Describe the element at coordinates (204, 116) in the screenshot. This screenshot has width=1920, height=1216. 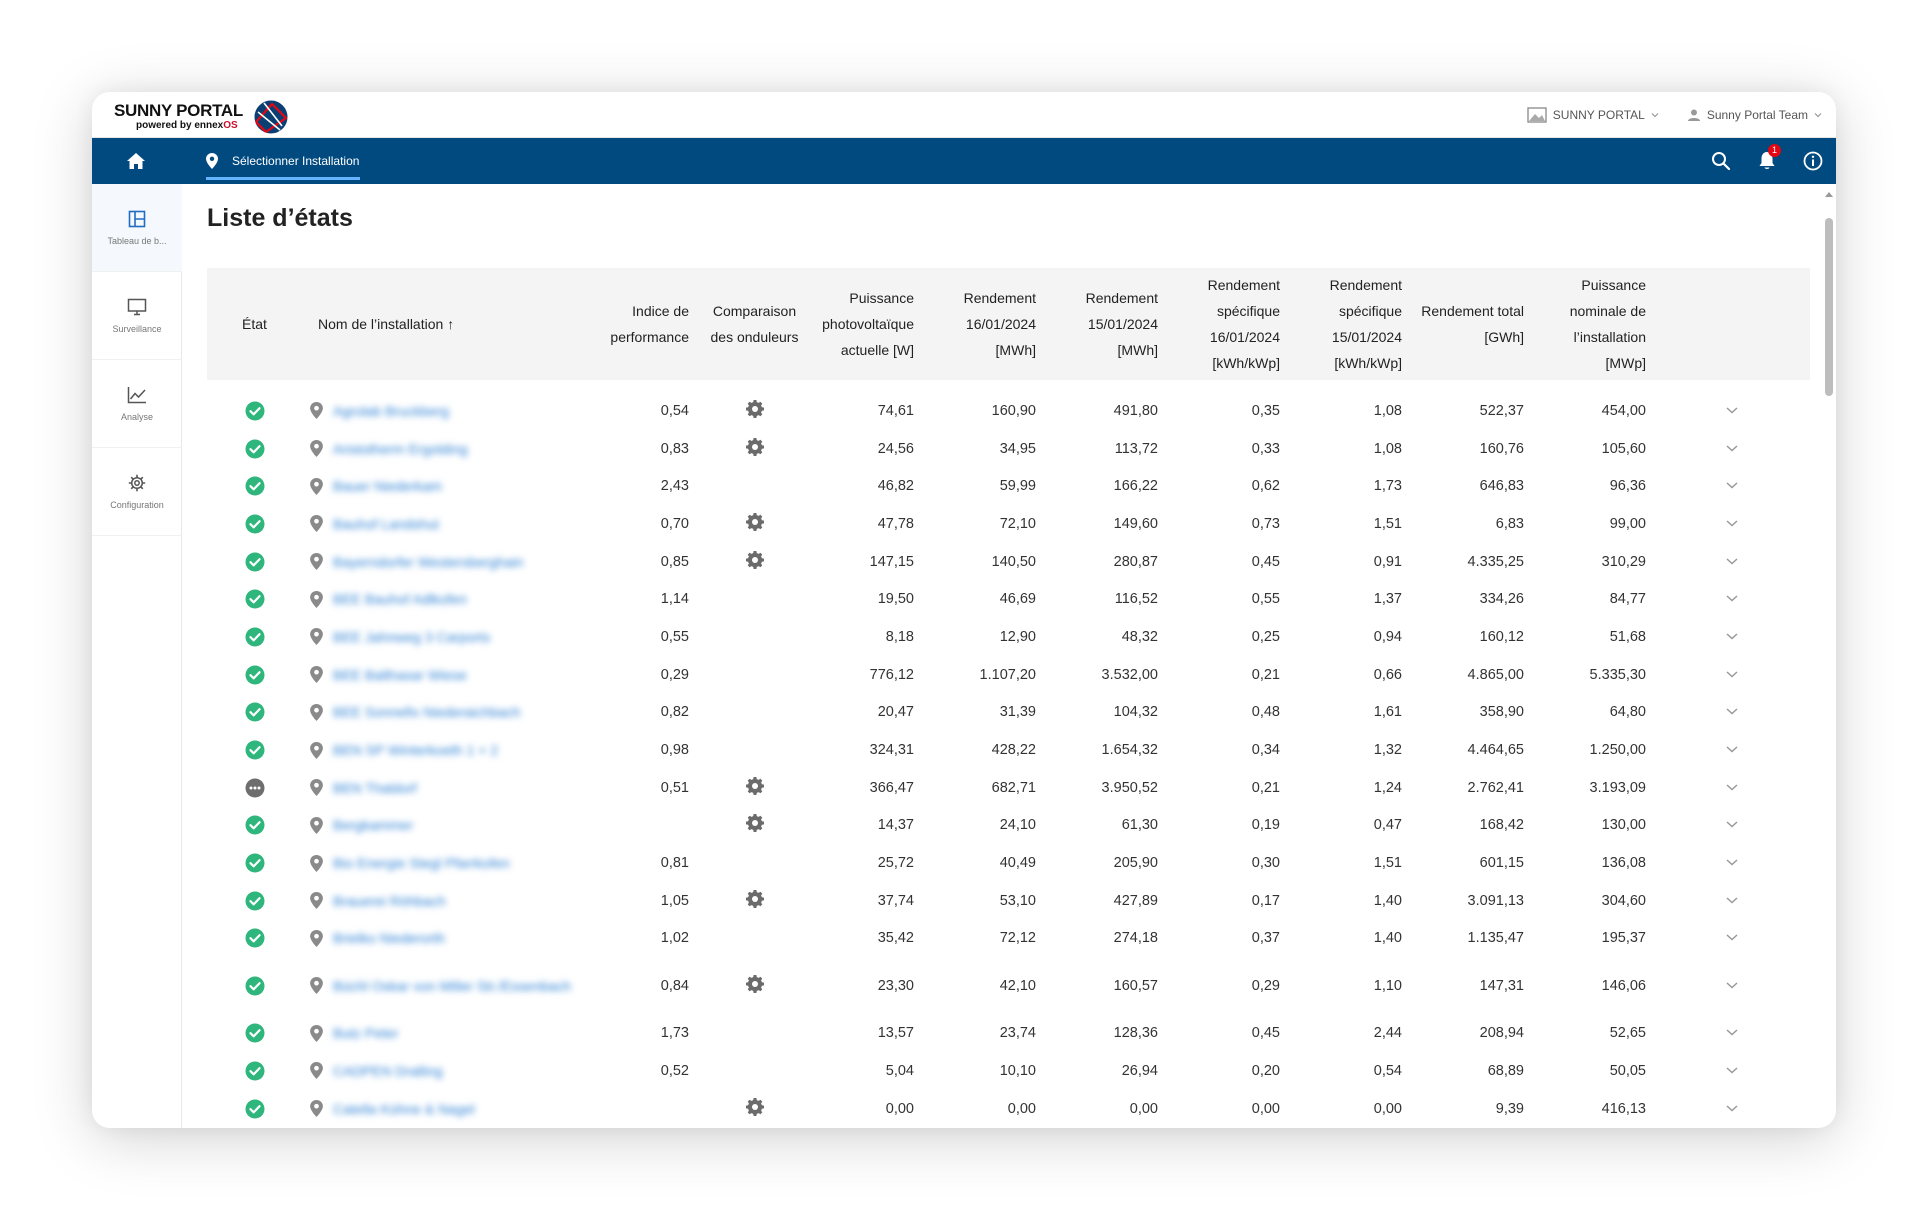
I see `sunny-portal-logo: SUNNY PORTAL powered by ennexOS` at that location.